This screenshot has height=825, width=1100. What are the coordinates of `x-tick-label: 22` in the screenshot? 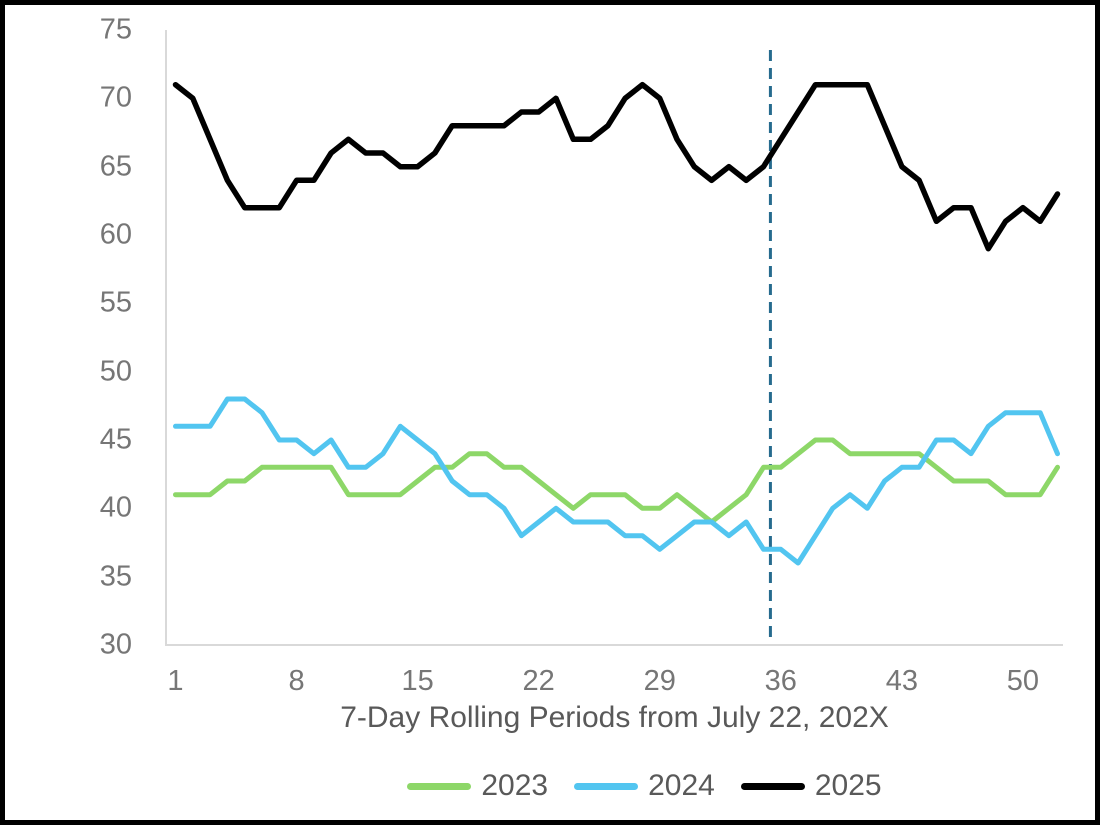 It's located at (538, 681).